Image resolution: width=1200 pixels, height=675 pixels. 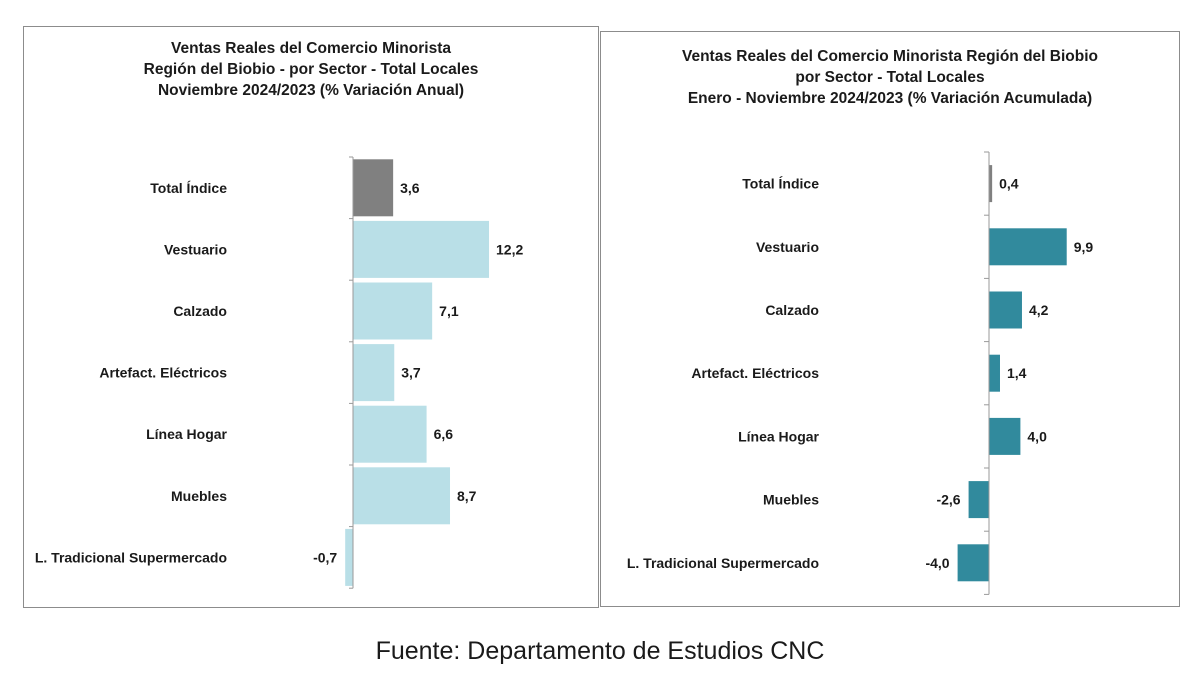 What do you see at coordinates (1039, 310) in the screenshot?
I see `value-label: 4,2` at bounding box center [1039, 310].